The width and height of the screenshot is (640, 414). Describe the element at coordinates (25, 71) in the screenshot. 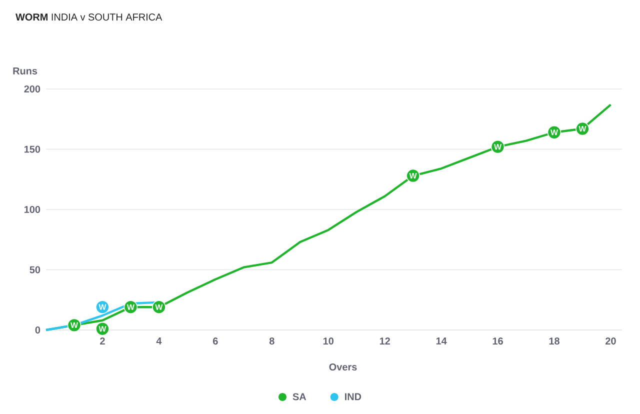

I see `y-axis-title: Runs` at that location.